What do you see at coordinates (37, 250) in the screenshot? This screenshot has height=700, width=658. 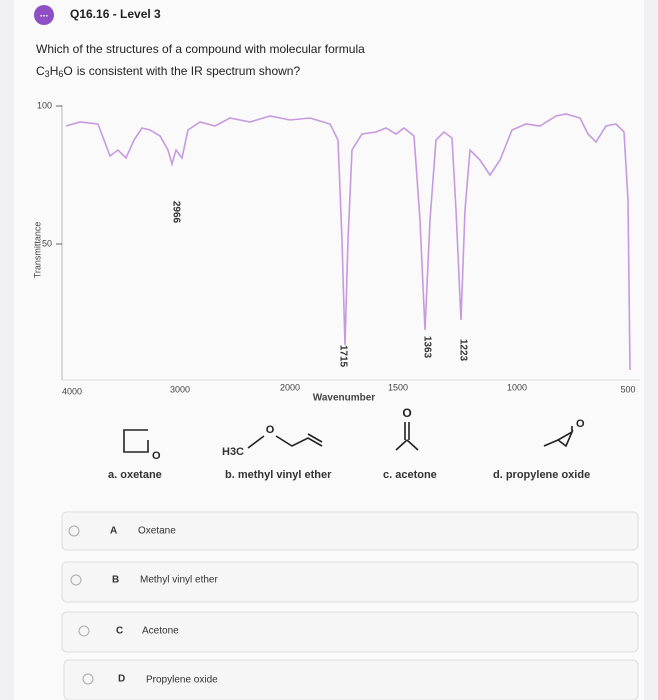 I see `y-axis-label: Transmittance` at bounding box center [37, 250].